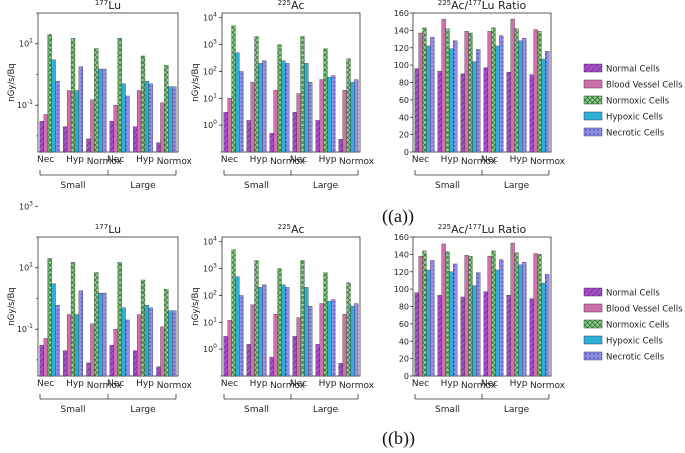 The height and width of the screenshot is (453, 685). I want to click on tick-exponent: 3, so click(215, 42).